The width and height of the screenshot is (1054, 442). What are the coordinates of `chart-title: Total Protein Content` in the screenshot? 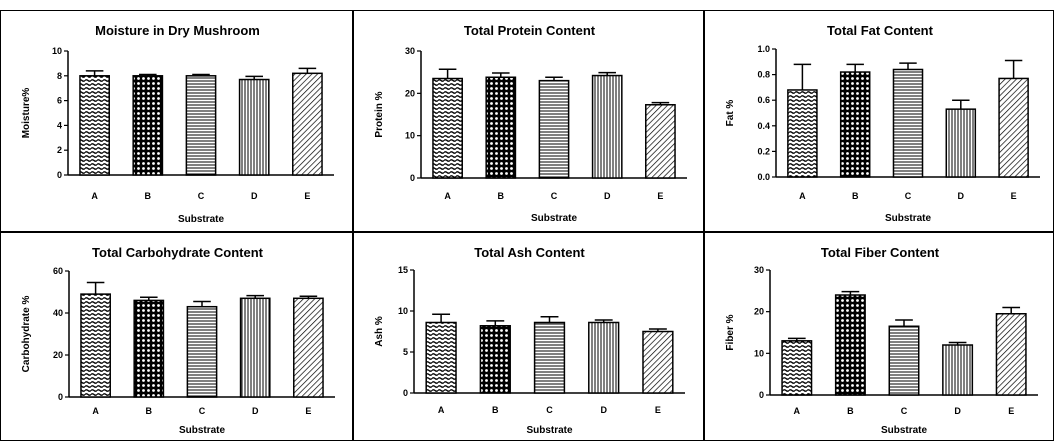 It's located at (530, 30).